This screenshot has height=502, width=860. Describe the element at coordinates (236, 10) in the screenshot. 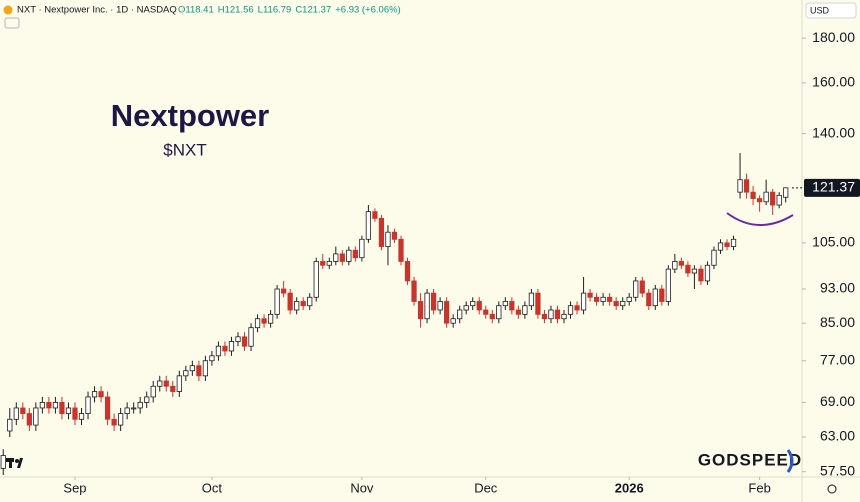

I see `ohlc-value: H121.56` at that location.